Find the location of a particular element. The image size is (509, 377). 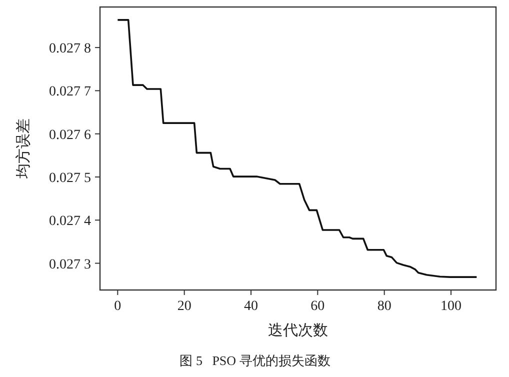

y-tick-label: 0.027 7 is located at coordinates (70, 92).